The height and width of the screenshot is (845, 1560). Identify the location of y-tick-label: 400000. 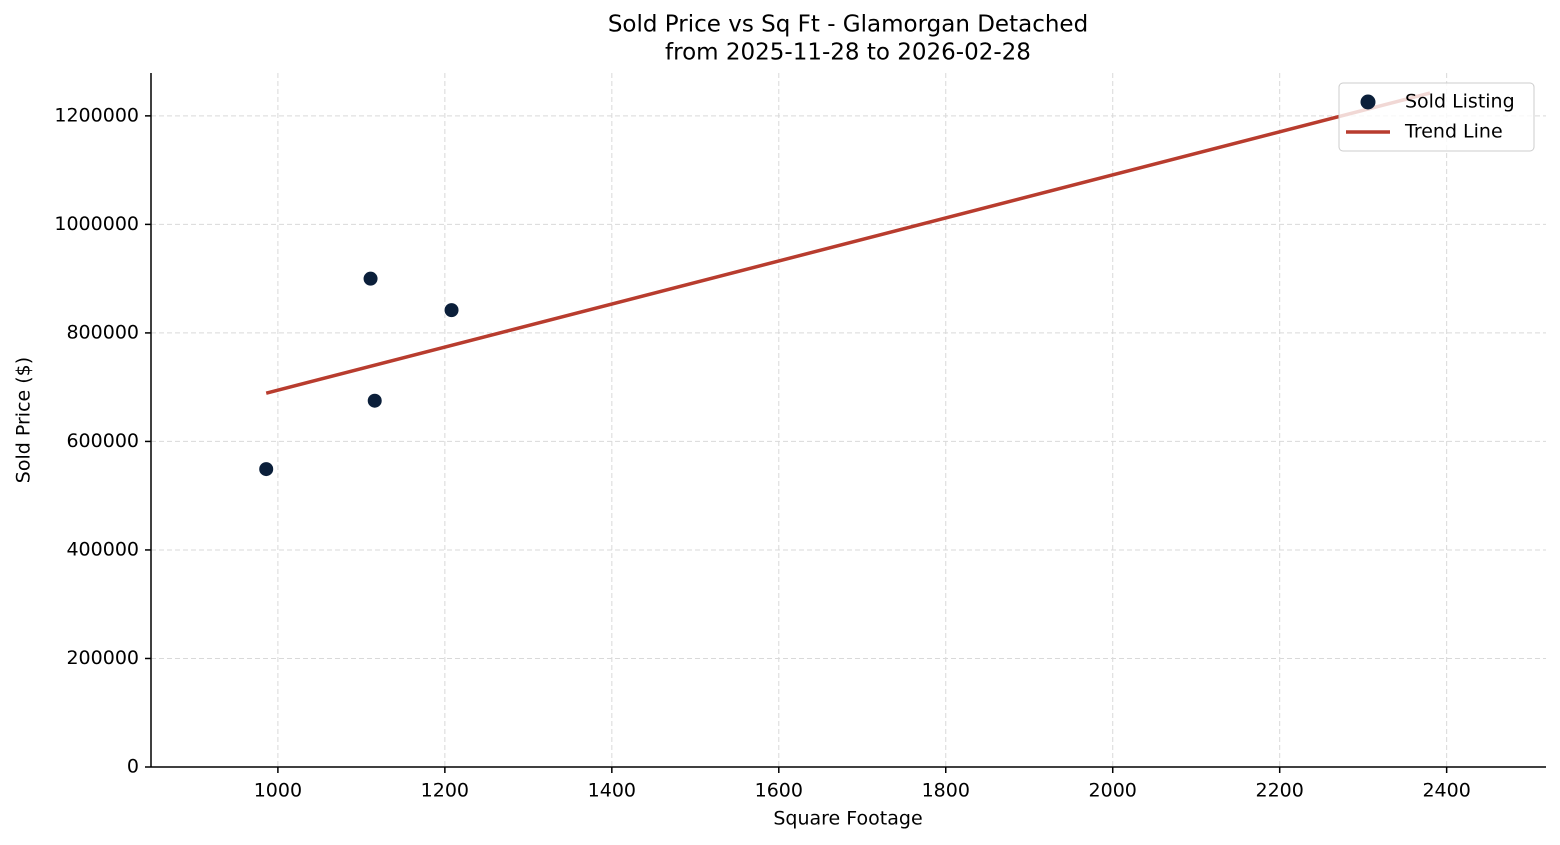
(102, 549).